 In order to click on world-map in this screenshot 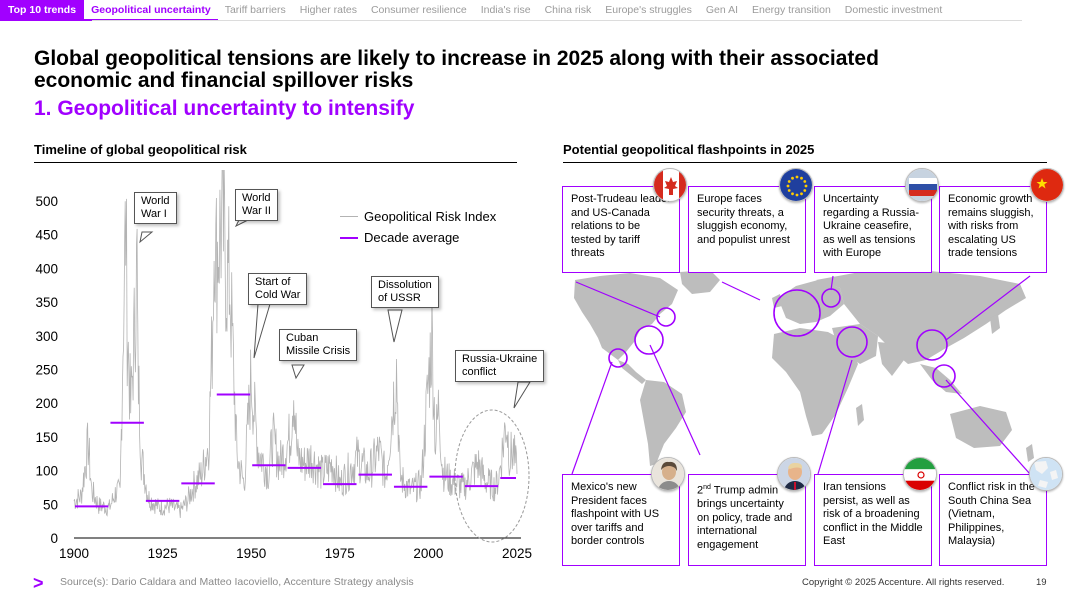, I will do `click(804, 368)`.